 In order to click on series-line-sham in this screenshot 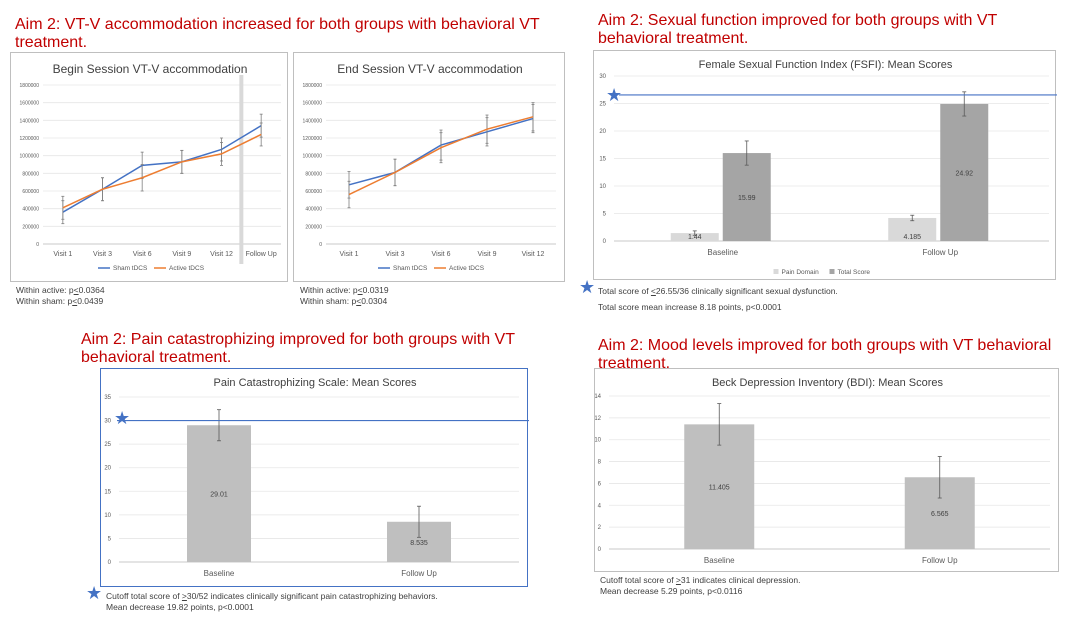, I will do `click(162, 168)`.